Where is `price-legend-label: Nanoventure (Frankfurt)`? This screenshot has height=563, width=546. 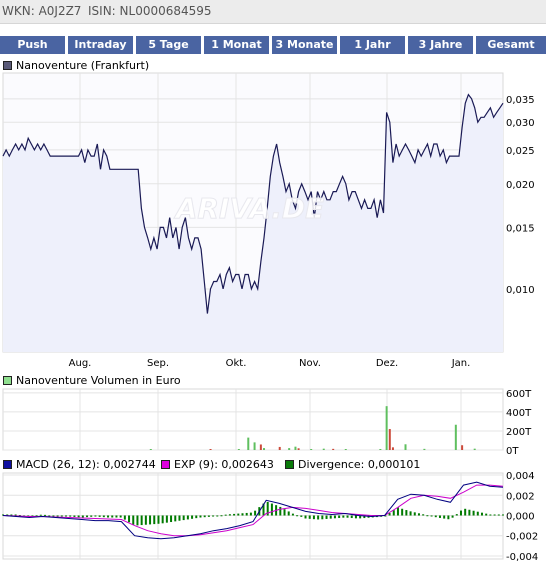
price-legend-label: Nanoventure (Frankfurt) is located at coordinates (83, 65).